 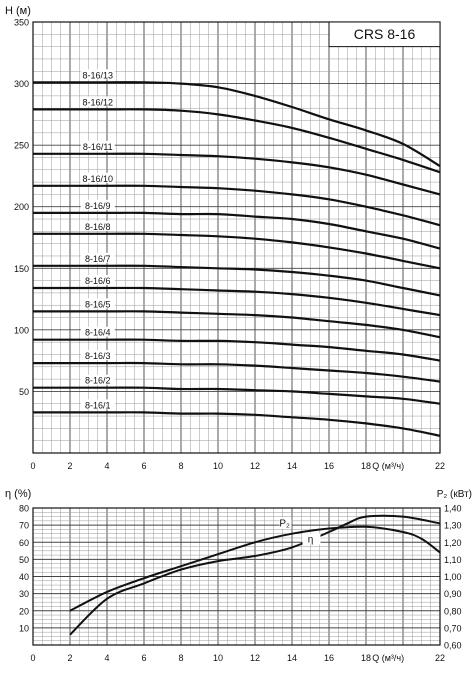 I want to click on y-tick-label-left: 60, so click(x=24, y=543).